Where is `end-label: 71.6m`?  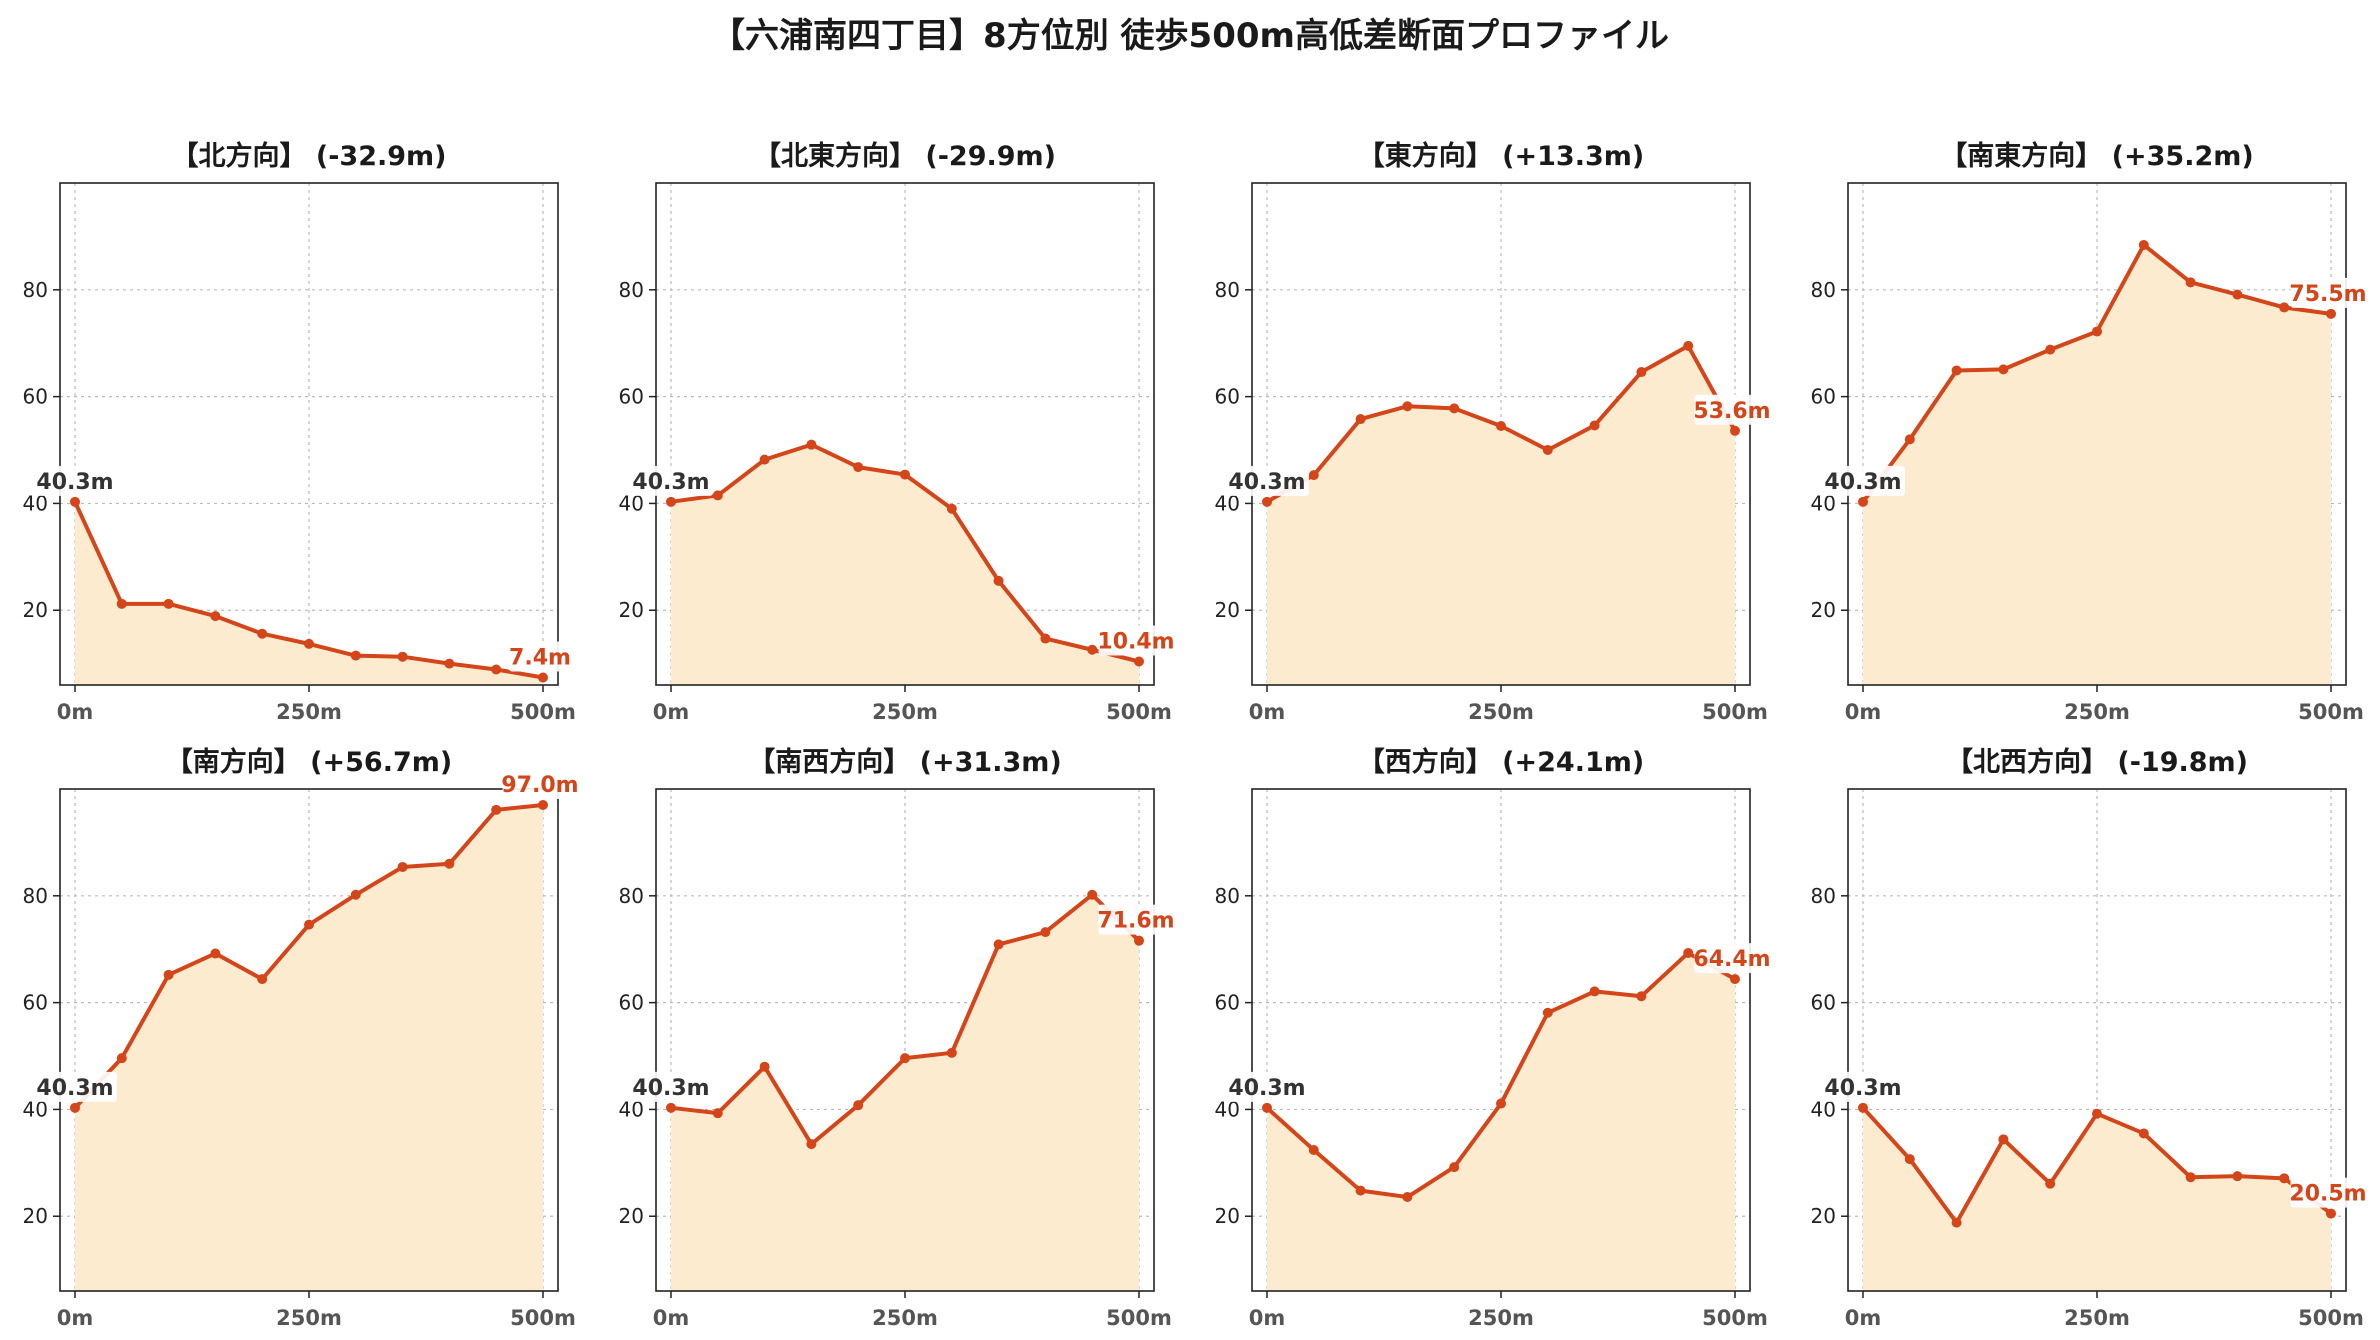 end-label: 71.6m is located at coordinates (1135, 921).